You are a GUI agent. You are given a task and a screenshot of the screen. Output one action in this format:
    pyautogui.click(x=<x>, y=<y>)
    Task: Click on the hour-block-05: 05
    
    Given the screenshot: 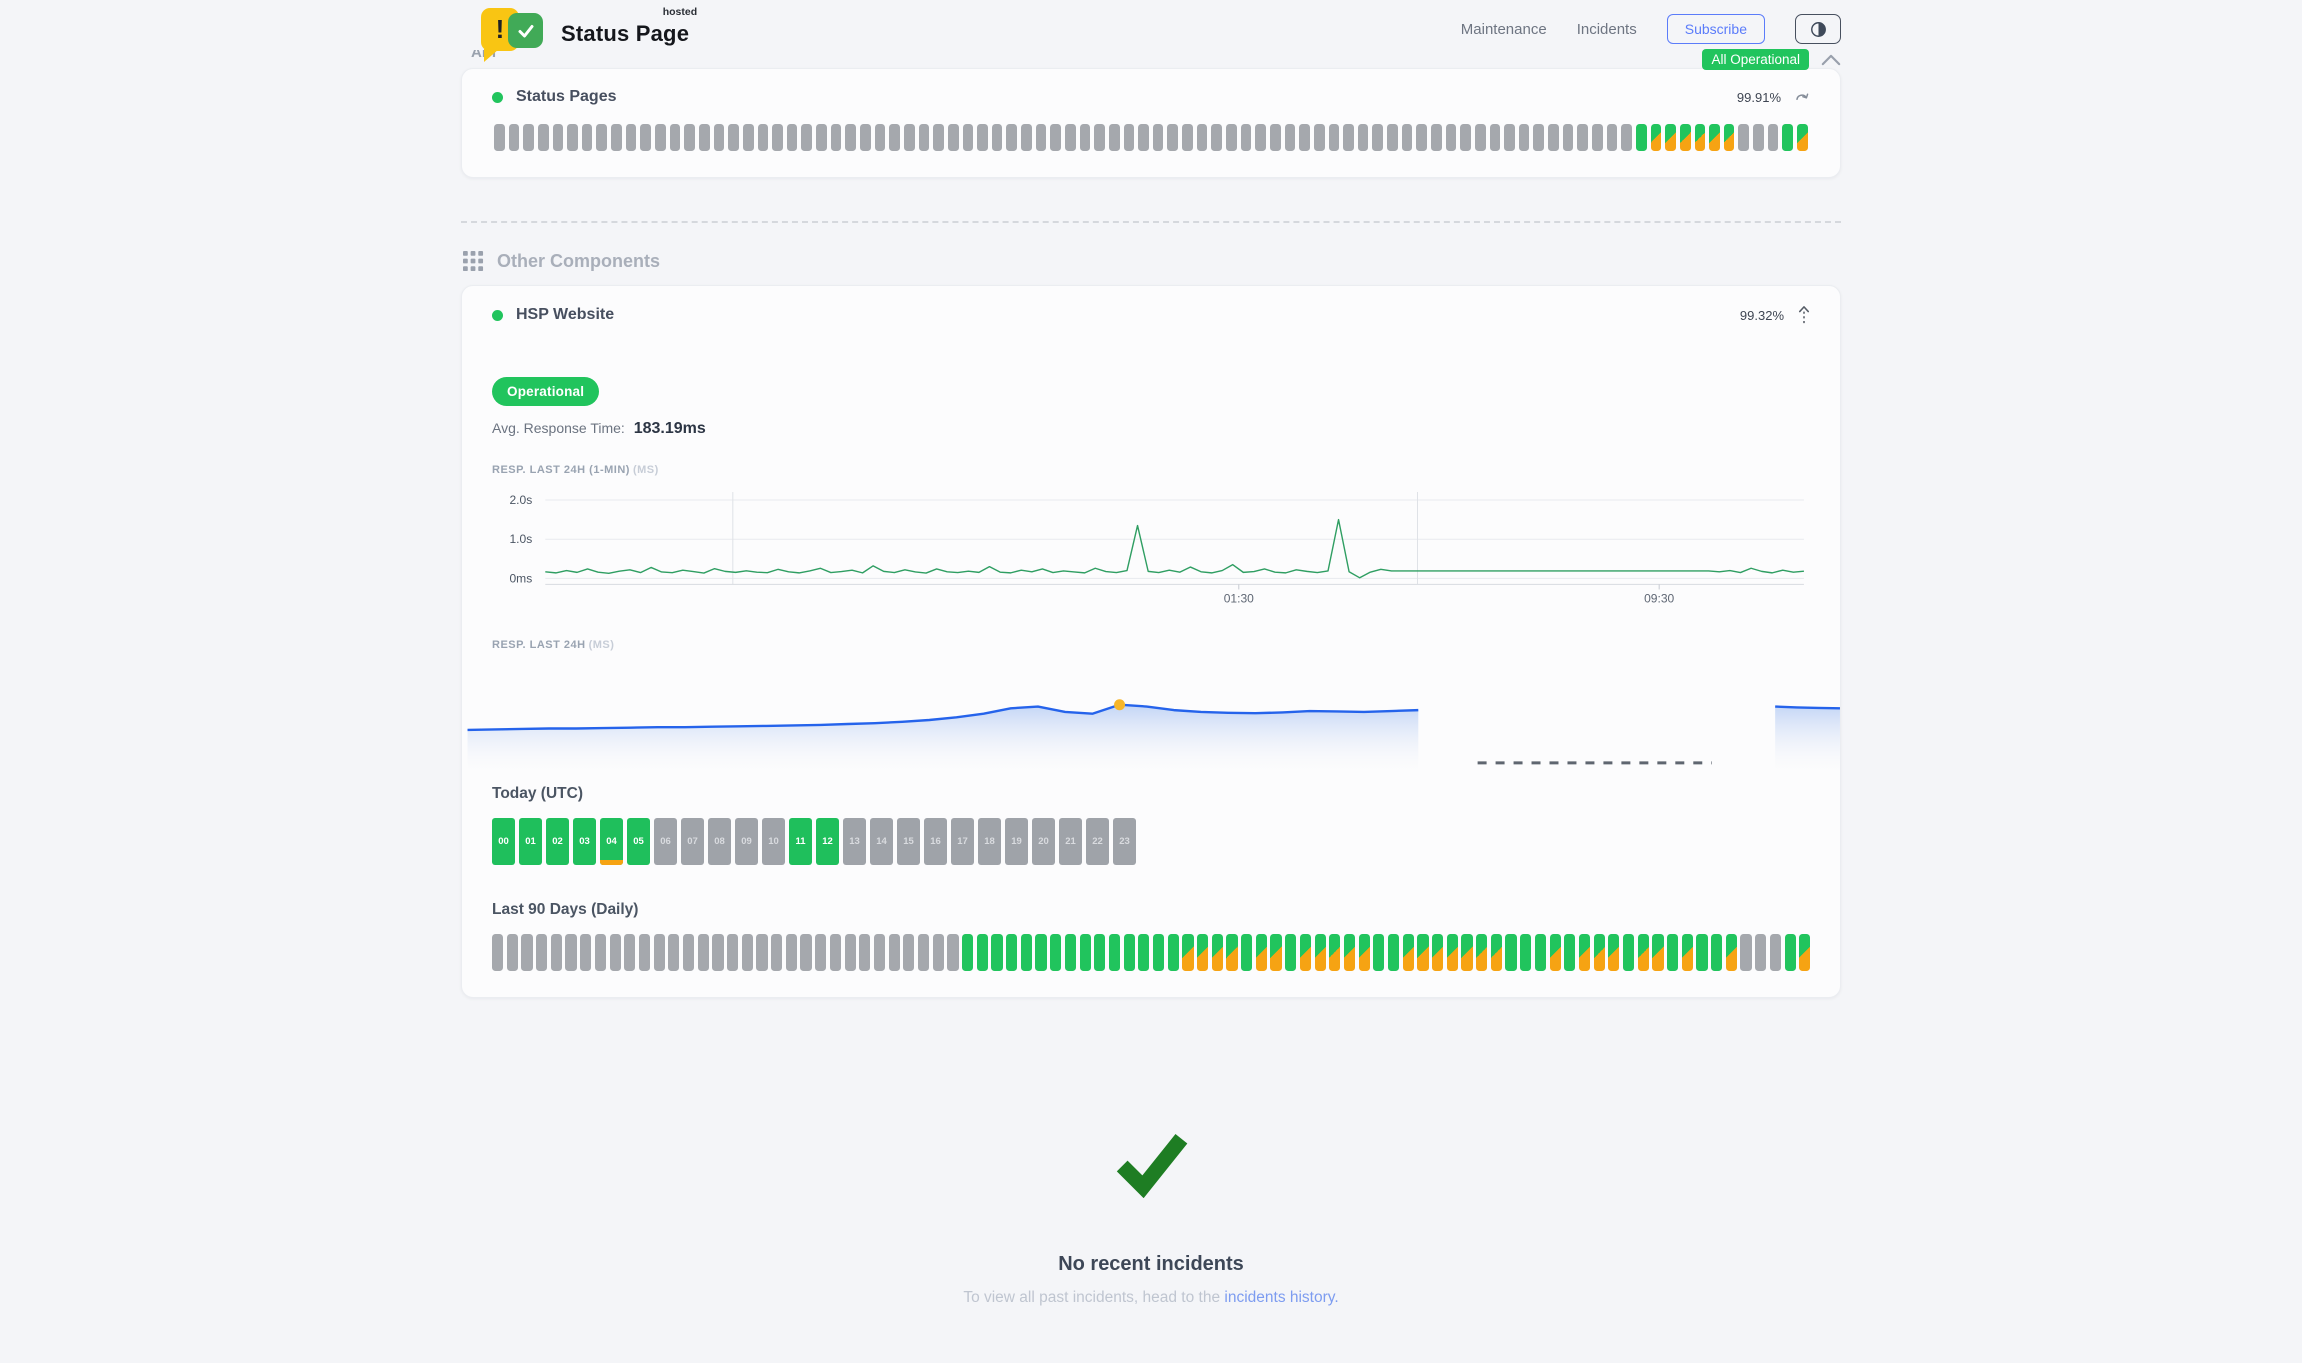 What is the action you would take?
    pyautogui.click(x=638, y=842)
    